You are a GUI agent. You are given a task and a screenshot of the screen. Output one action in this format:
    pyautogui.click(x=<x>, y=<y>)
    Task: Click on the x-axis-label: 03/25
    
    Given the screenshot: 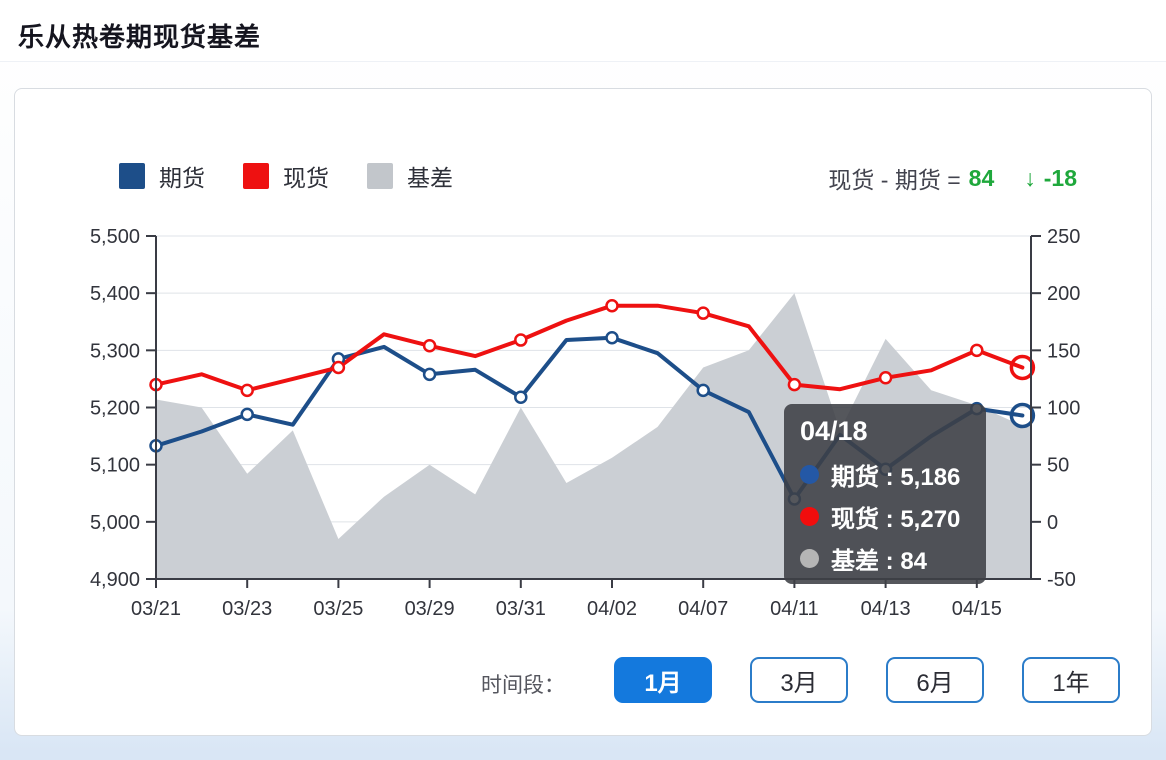 What is the action you would take?
    pyautogui.click(x=338, y=609)
    